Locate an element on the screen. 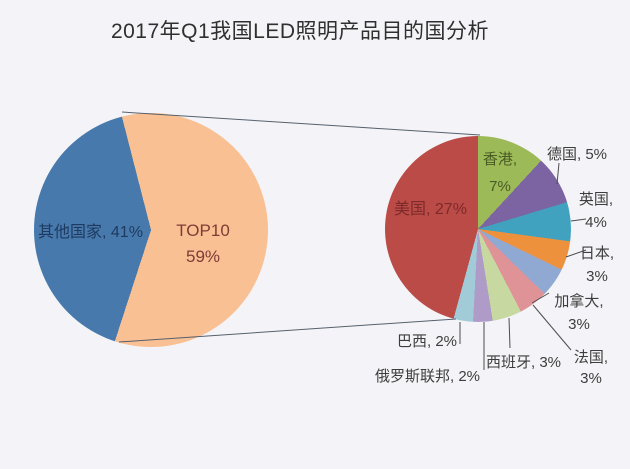 The height and width of the screenshot is (469, 630). top10-breakdown-pie is located at coordinates (478, 229).